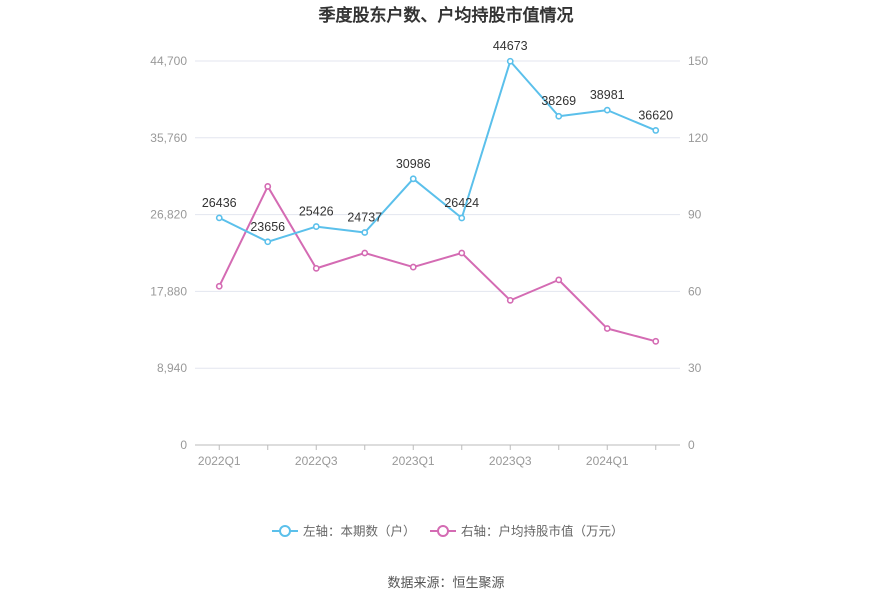  Describe the element at coordinates (267, 227) in the screenshot. I see `data-label: 23656` at that location.